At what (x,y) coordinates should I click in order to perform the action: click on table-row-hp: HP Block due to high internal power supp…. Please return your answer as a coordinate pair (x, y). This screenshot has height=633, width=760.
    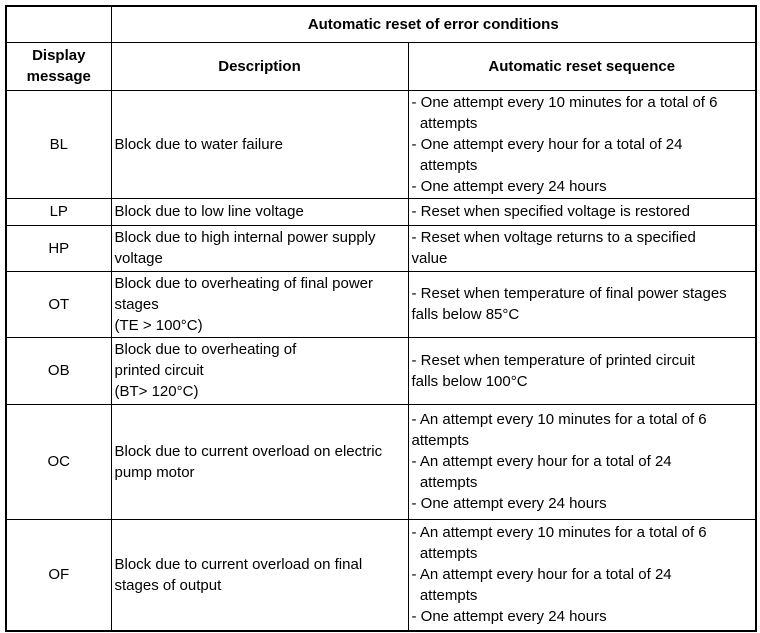
    Looking at the image, I should click on (381, 248).